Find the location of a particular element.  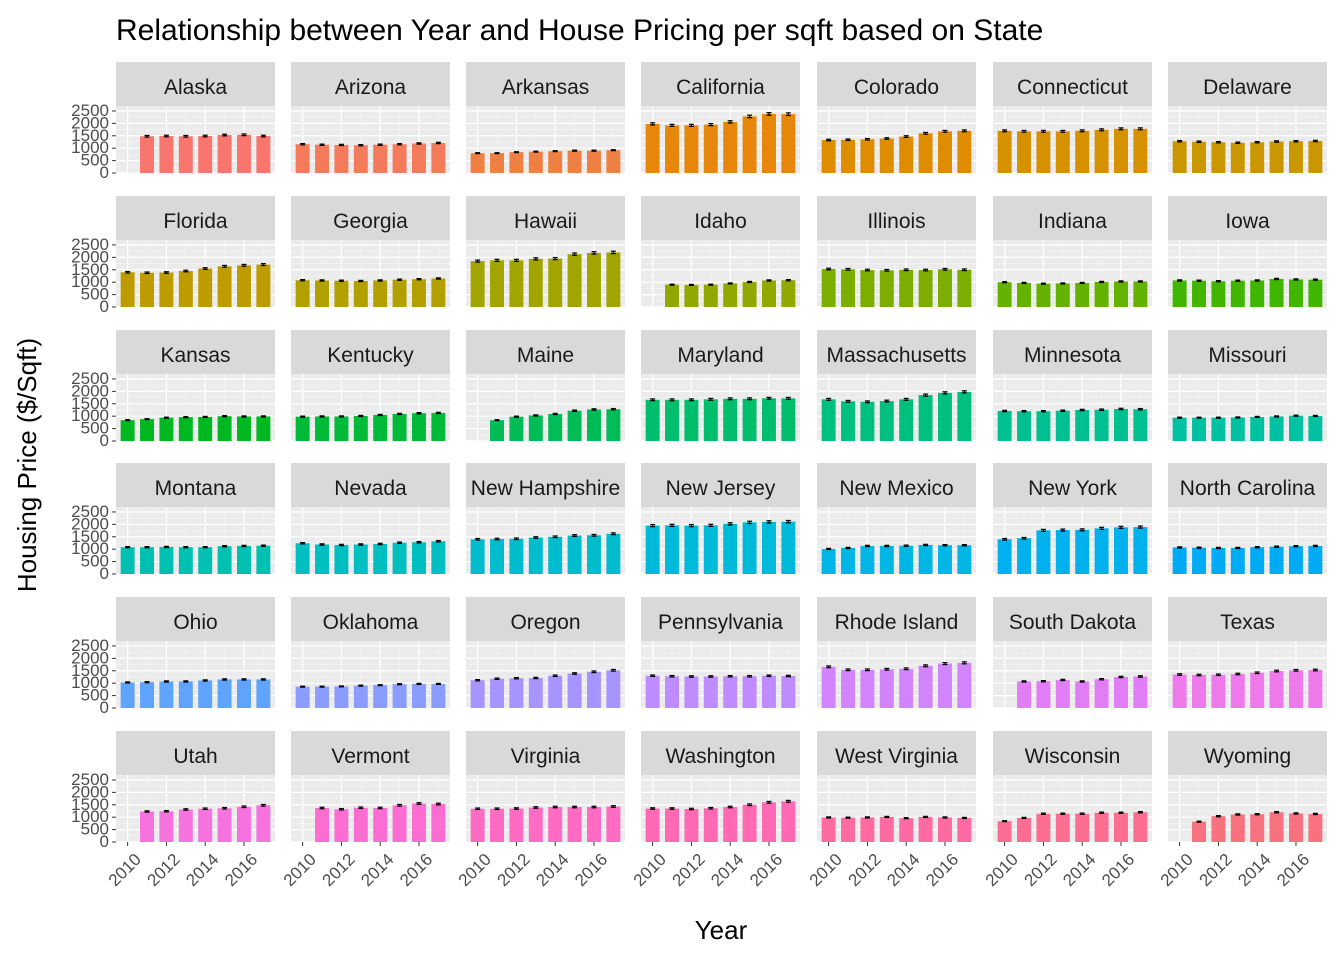

facet-panel: Oklahoma is located at coordinates (370, 653).